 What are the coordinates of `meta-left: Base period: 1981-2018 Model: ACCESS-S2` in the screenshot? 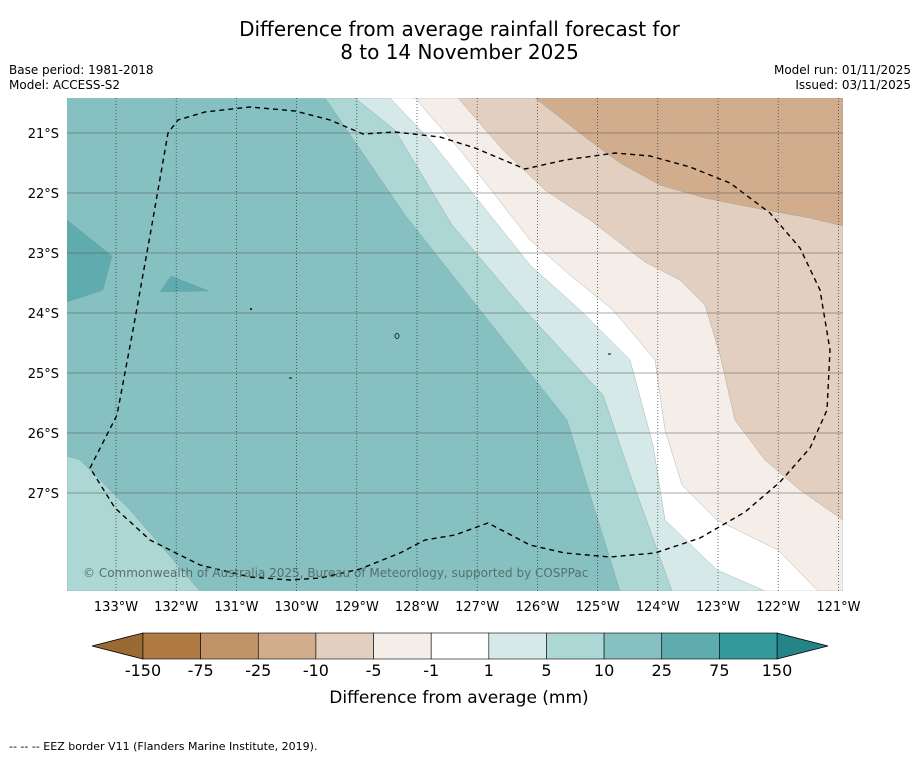 It's located at (81, 78).